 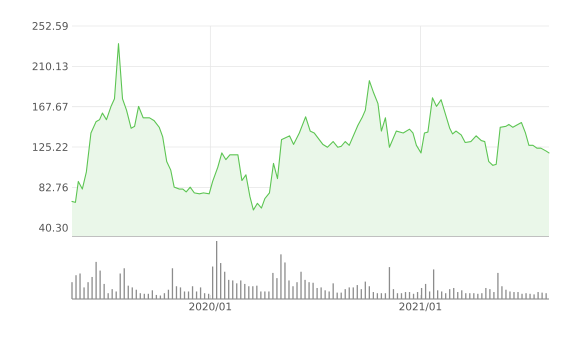 What do you see at coordinates (53, 187) in the screenshot?
I see `y-tick-label: 82.76` at bounding box center [53, 187].